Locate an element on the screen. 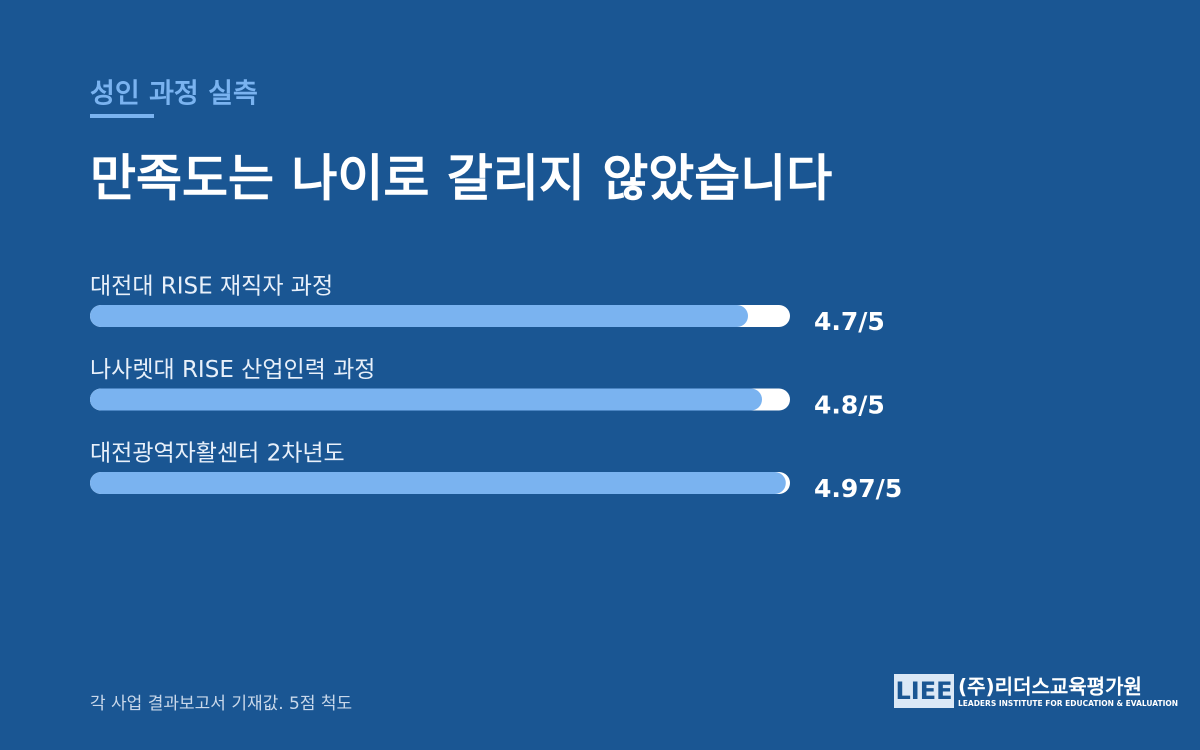  kicker-underline is located at coordinates (122, 116).